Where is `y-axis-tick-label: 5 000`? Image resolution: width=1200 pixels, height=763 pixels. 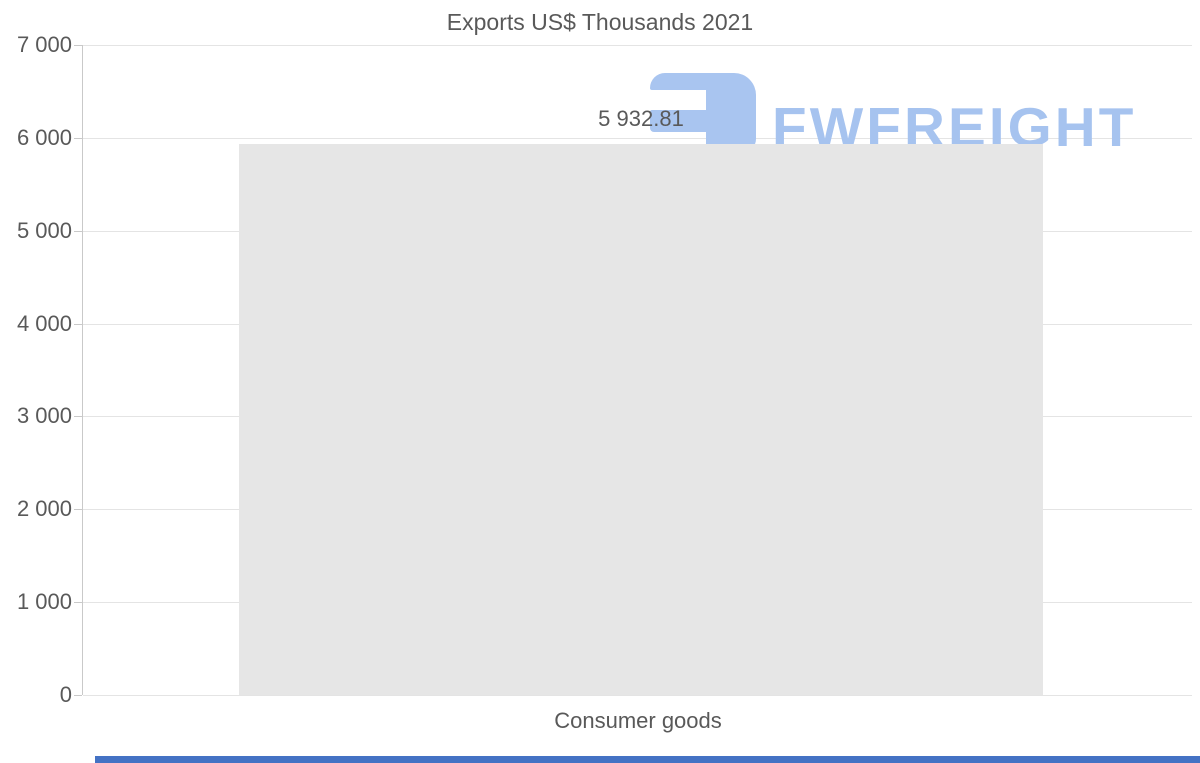
y-axis-tick-label: 5 000 is located at coordinates (44, 230).